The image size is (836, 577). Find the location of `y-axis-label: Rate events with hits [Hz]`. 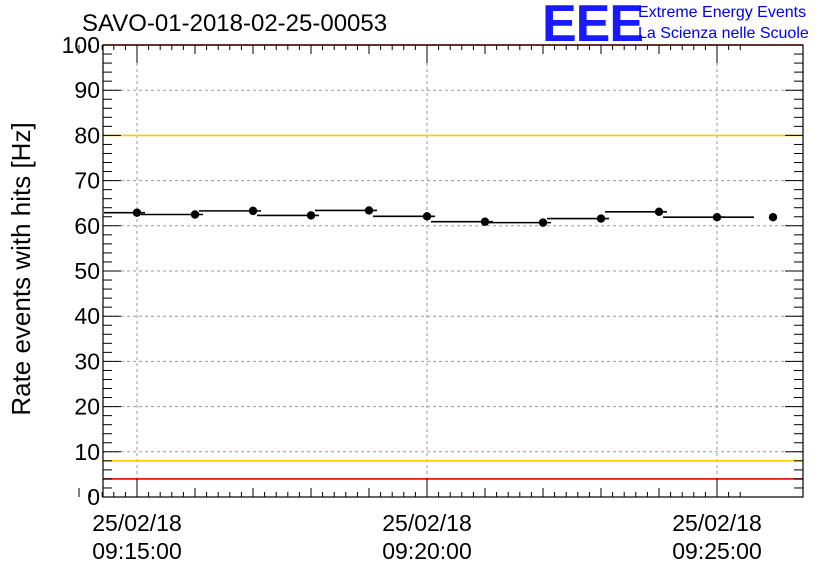

y-axis-label: Rate events with hits [Hz] is located at coordinates (21, 268).